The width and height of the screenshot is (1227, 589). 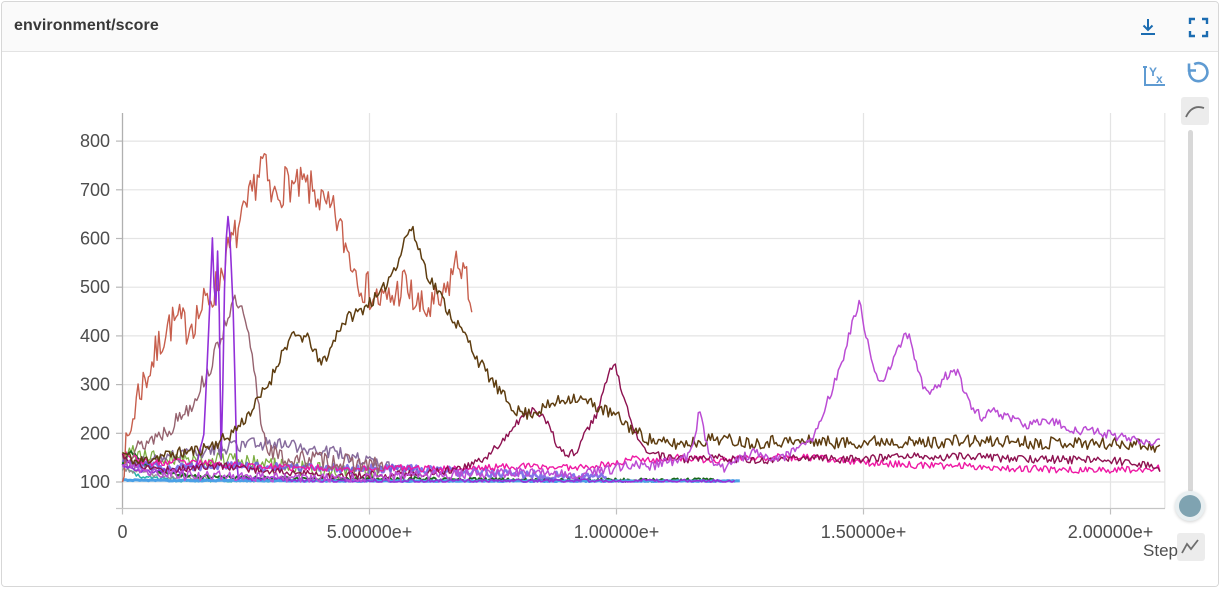 I want to click on svg-text: 500, so click(x=95, y=287).